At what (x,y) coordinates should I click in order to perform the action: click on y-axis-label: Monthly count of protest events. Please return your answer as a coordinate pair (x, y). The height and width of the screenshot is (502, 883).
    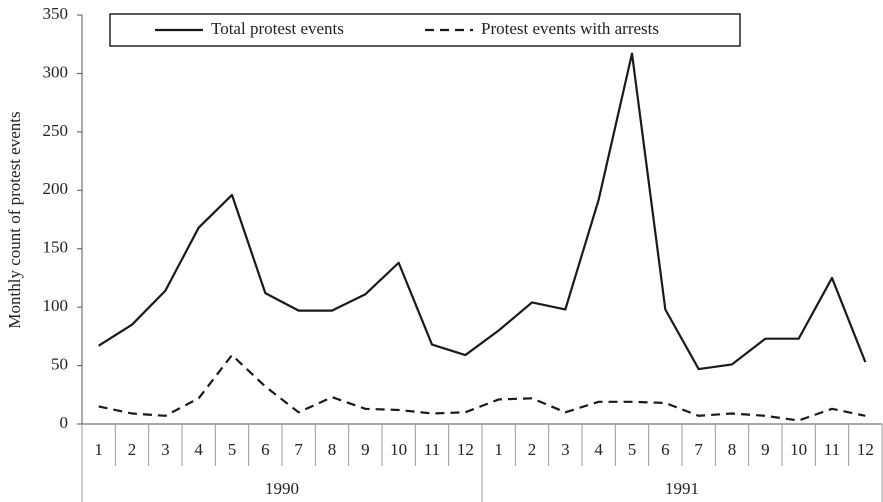
    Looking at the image, I should click on (14, 219).